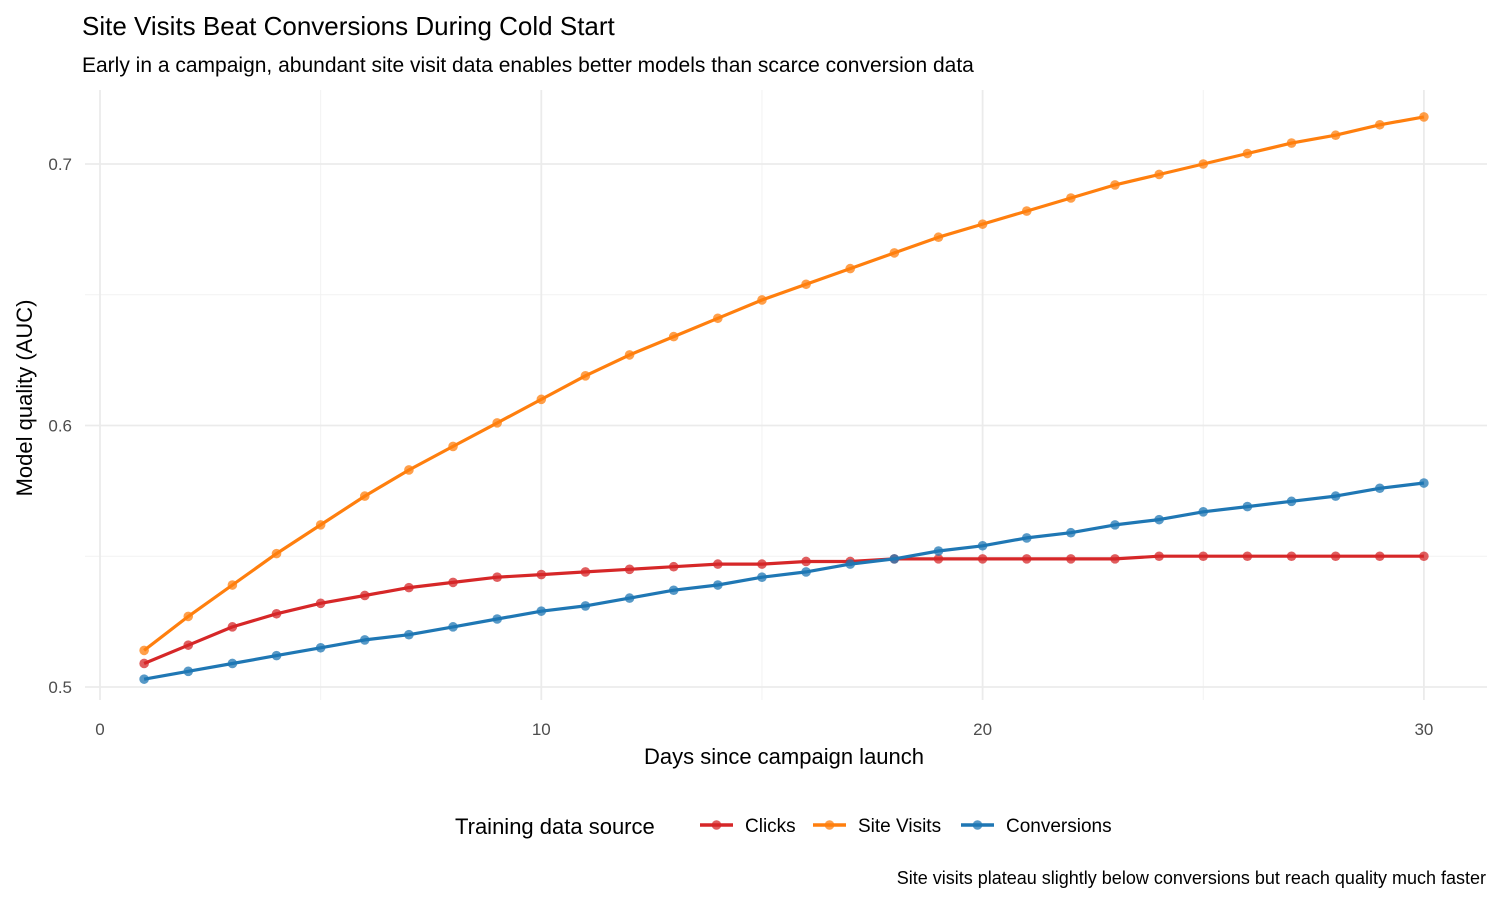 The height and width of the screenshot is (905, 1500). Describe the element at coordinates (982, 729) in the screenshot. I see `x-tick-label: 20` at that location.